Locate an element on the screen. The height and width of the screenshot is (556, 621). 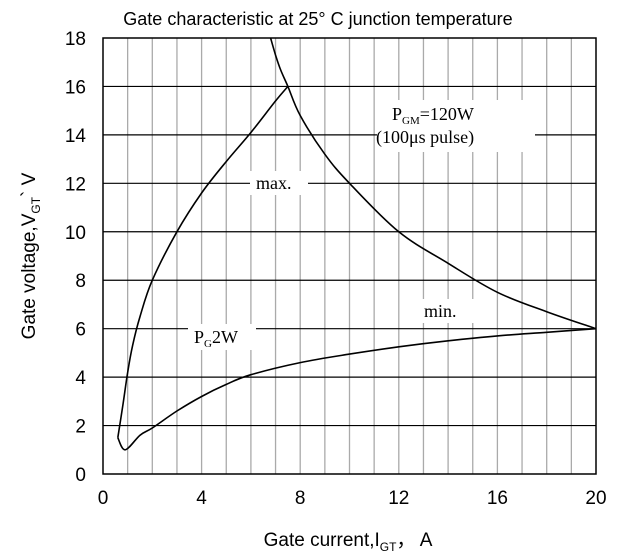
pg-label-bg is located at coordinates (222, 337).